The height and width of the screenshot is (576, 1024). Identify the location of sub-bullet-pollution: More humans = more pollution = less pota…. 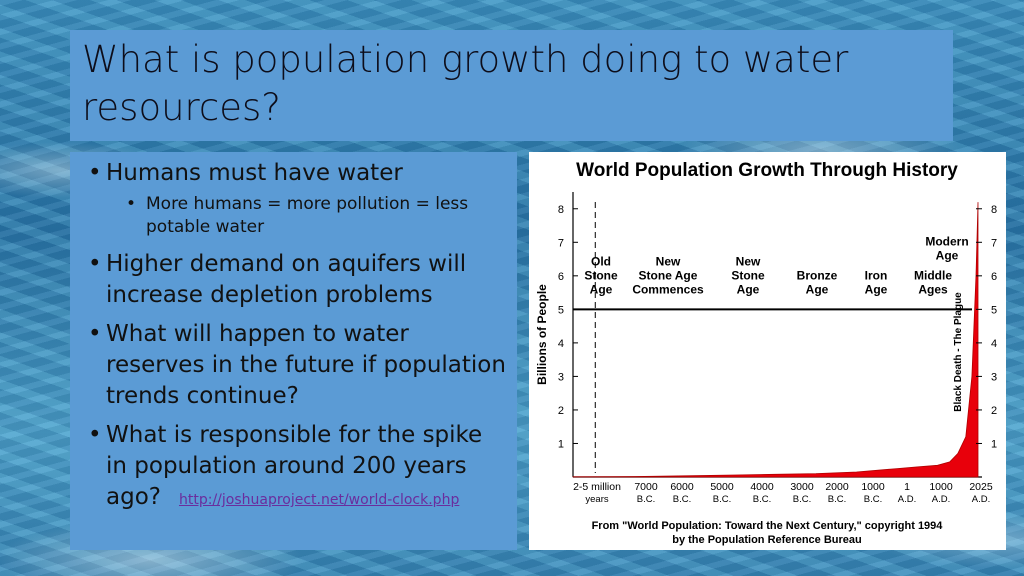
(293, 216).